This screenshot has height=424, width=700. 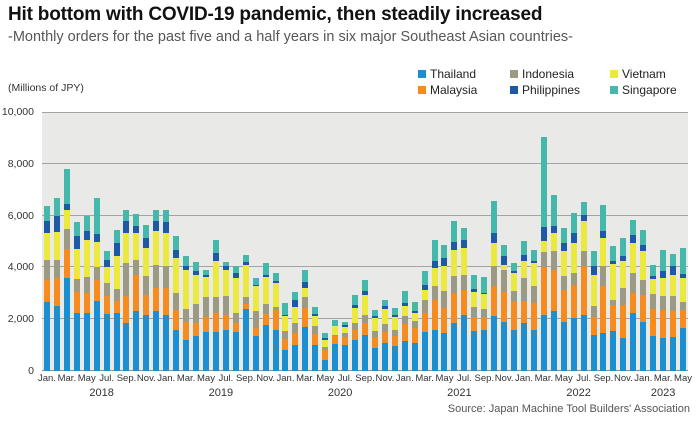 What do you see at coordinates (453, 74) in the screenshot?
I see `legend-label: Thailand` at bounding box center [453, 74].